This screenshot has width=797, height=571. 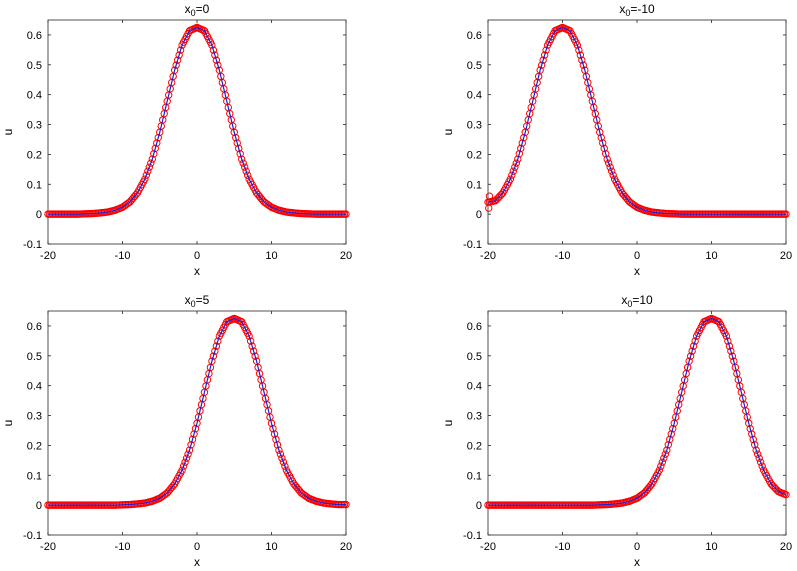 I want to click on x-tick-label: 0, so click(x=637, y=256).